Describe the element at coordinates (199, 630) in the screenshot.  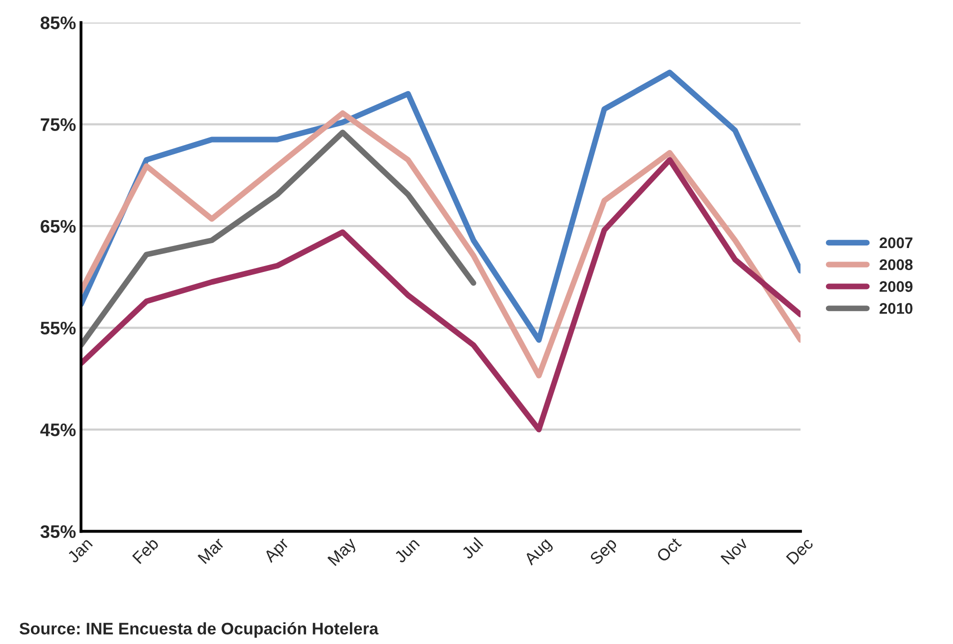
I see `source-note: Source: INE Encuesta de Ocupación Hotelera` at that location.